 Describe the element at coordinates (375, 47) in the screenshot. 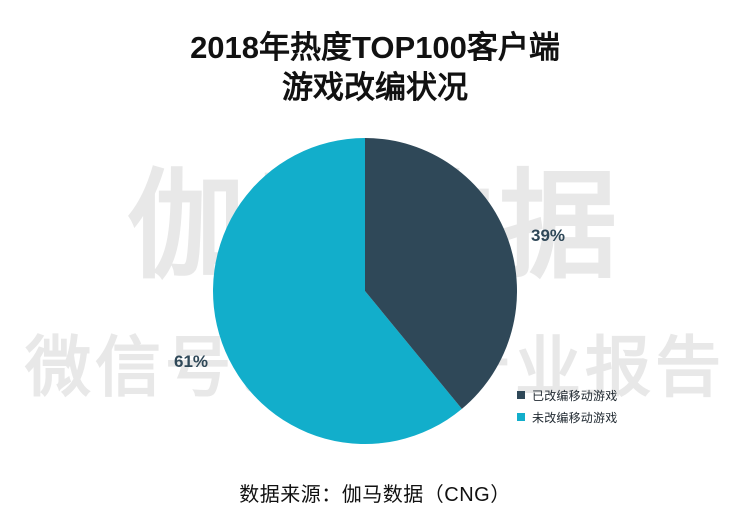

I see `chart-title-line-1: 2018年热度TOP100客户端` at that location.